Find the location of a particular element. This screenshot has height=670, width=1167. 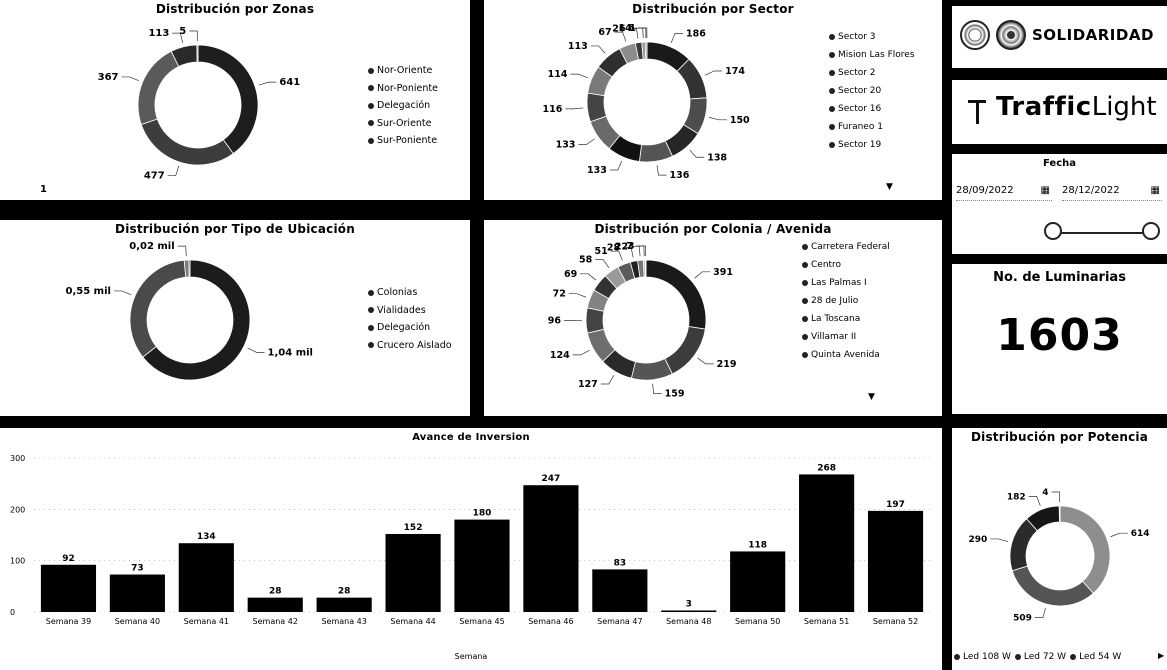

slice-value-label: 113 is located at coordinates (578, 46).